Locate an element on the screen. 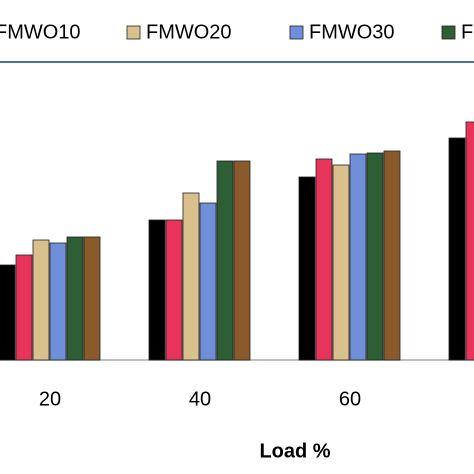 The image size is (474, 474). x-tick-label: 60 is located at coordinates (350, 399).